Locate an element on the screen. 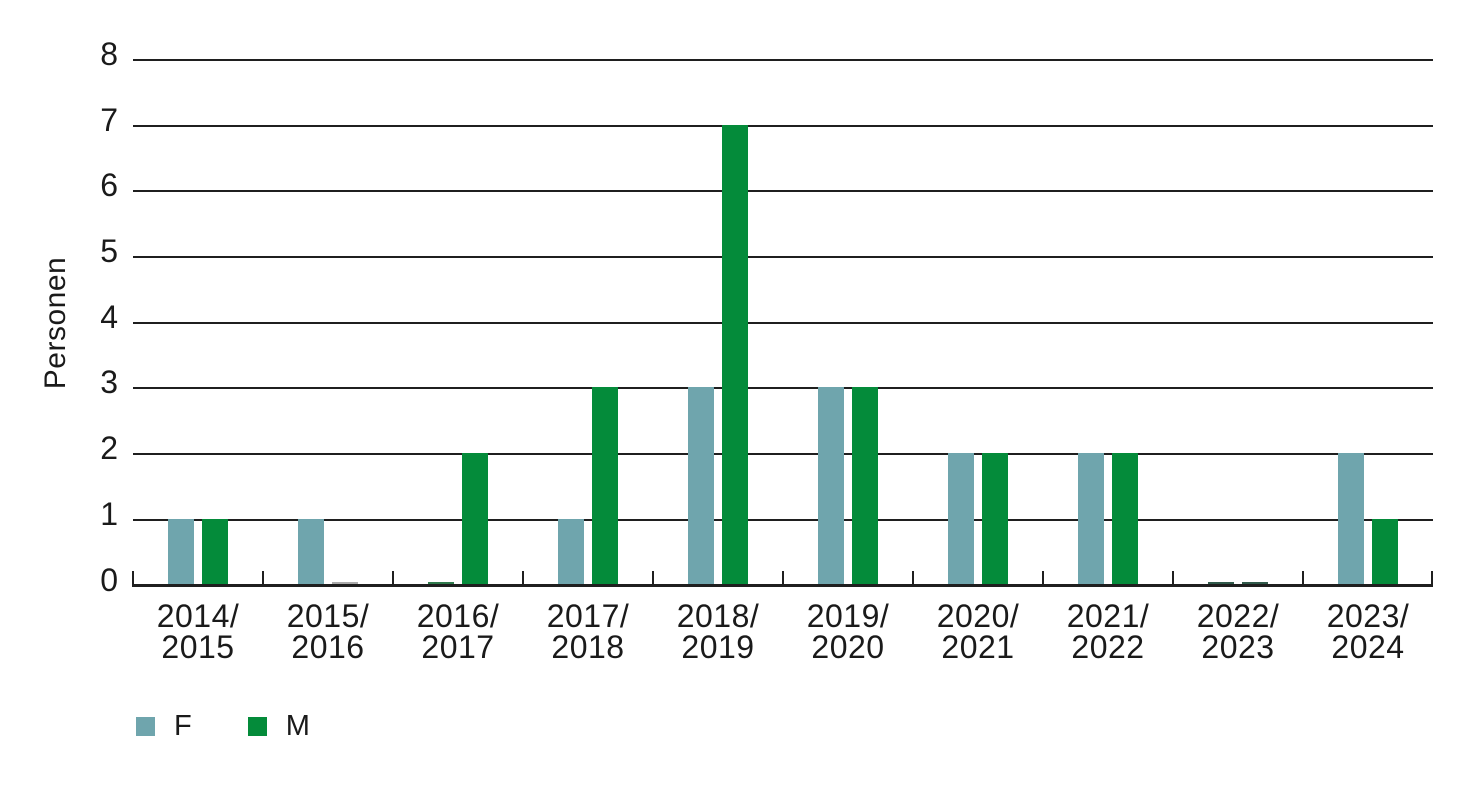 Image resolution: width=1481 pixels, height=787 pixels. x-tick-label-line: 2014/ is located at coordinates (198, 616).